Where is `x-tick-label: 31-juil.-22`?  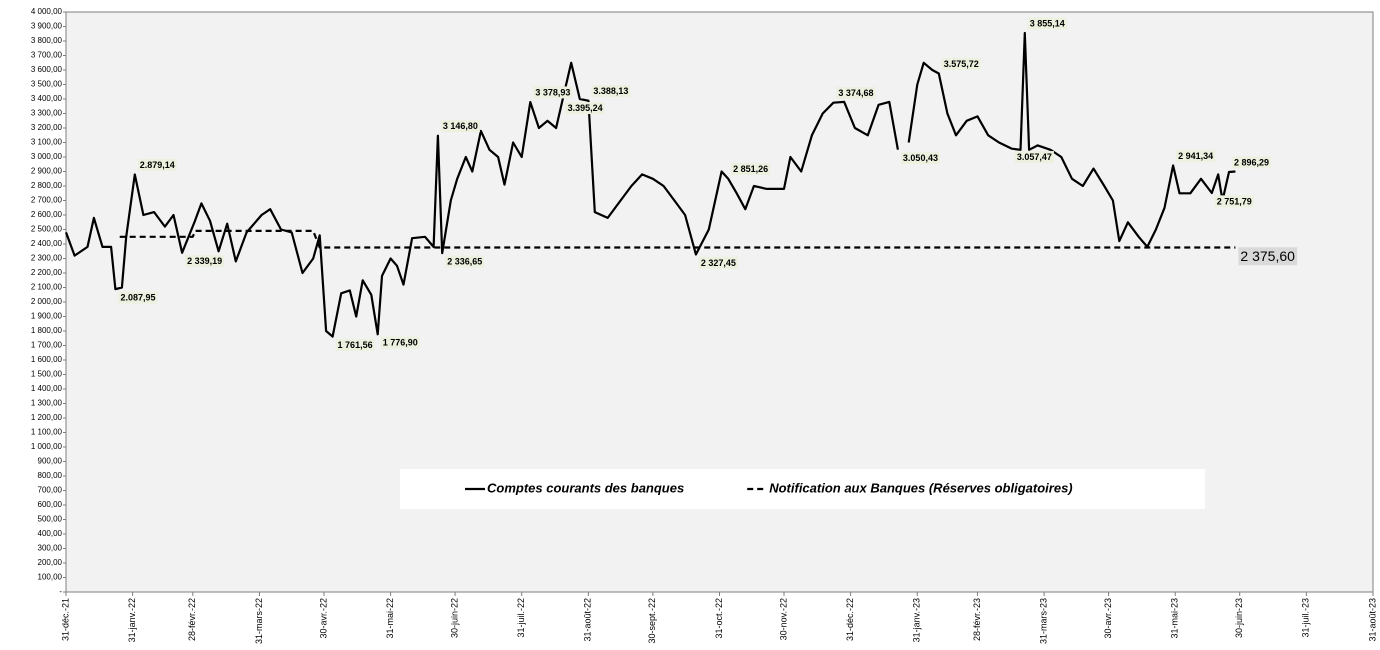
x-tick-label: 31-juil.-22 is located at coordinates (521, 618).